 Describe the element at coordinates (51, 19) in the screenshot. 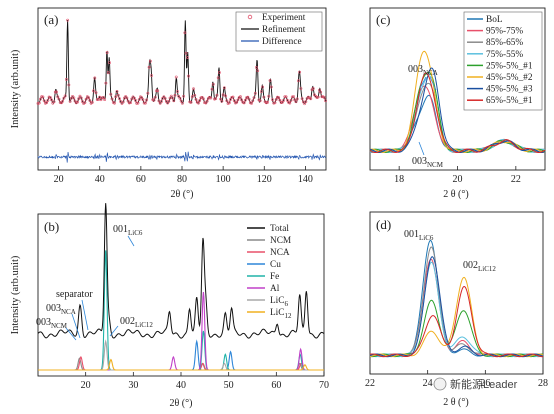

I see `panel-a-label: (a)` at that location.